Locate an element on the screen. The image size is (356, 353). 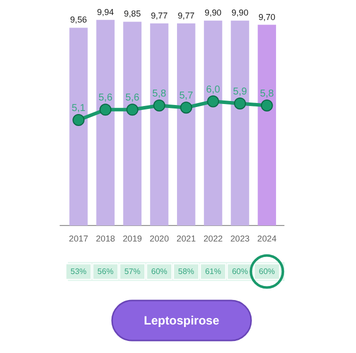
data-label: 5,7 is located at coordinates (186, 96).